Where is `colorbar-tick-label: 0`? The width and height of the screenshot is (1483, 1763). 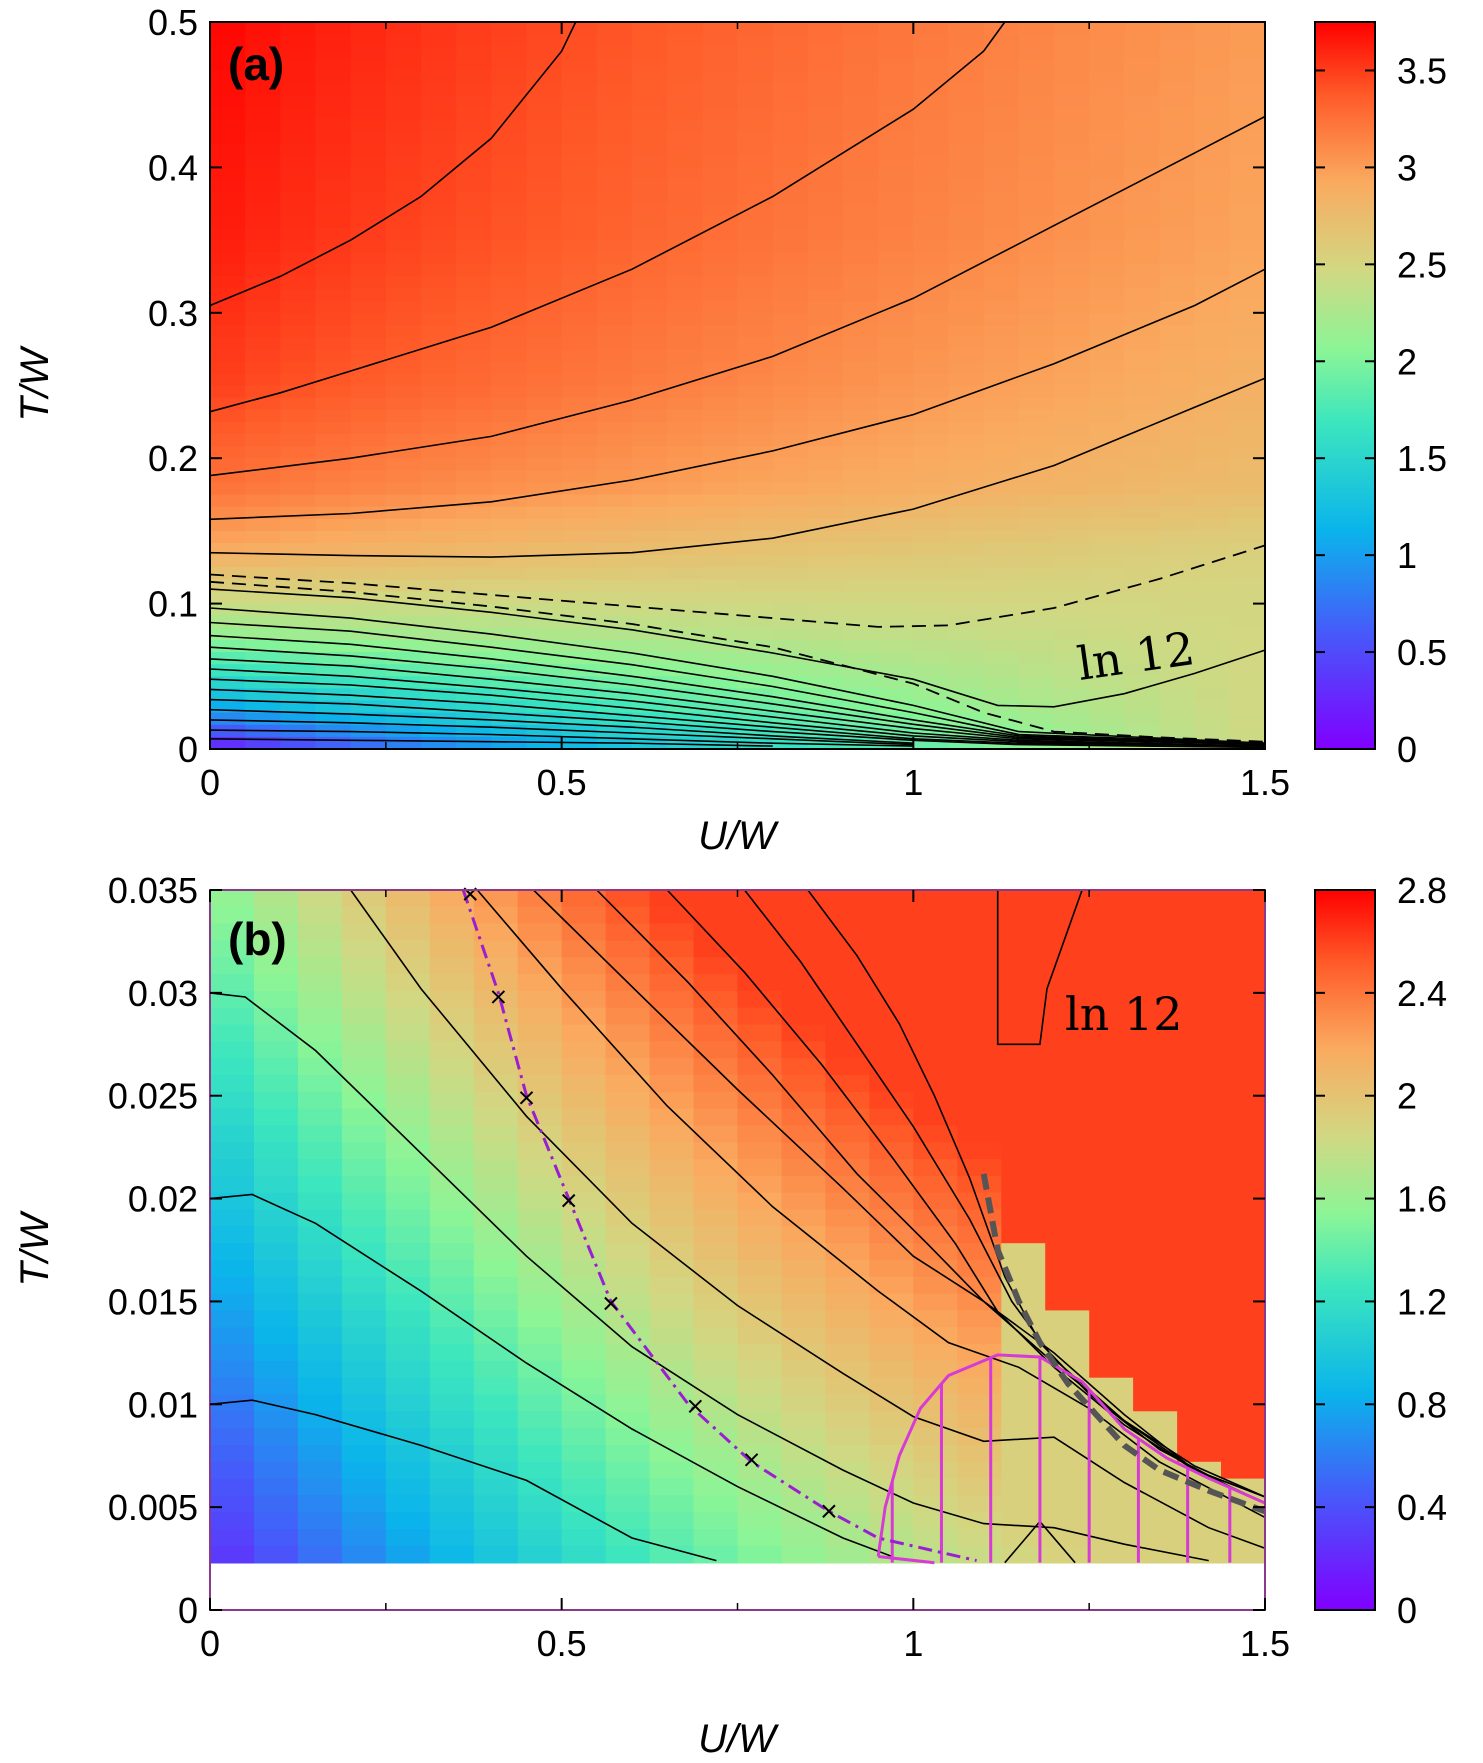
colorbar-tick-label: 0 is located at coordinates (1407, 749).